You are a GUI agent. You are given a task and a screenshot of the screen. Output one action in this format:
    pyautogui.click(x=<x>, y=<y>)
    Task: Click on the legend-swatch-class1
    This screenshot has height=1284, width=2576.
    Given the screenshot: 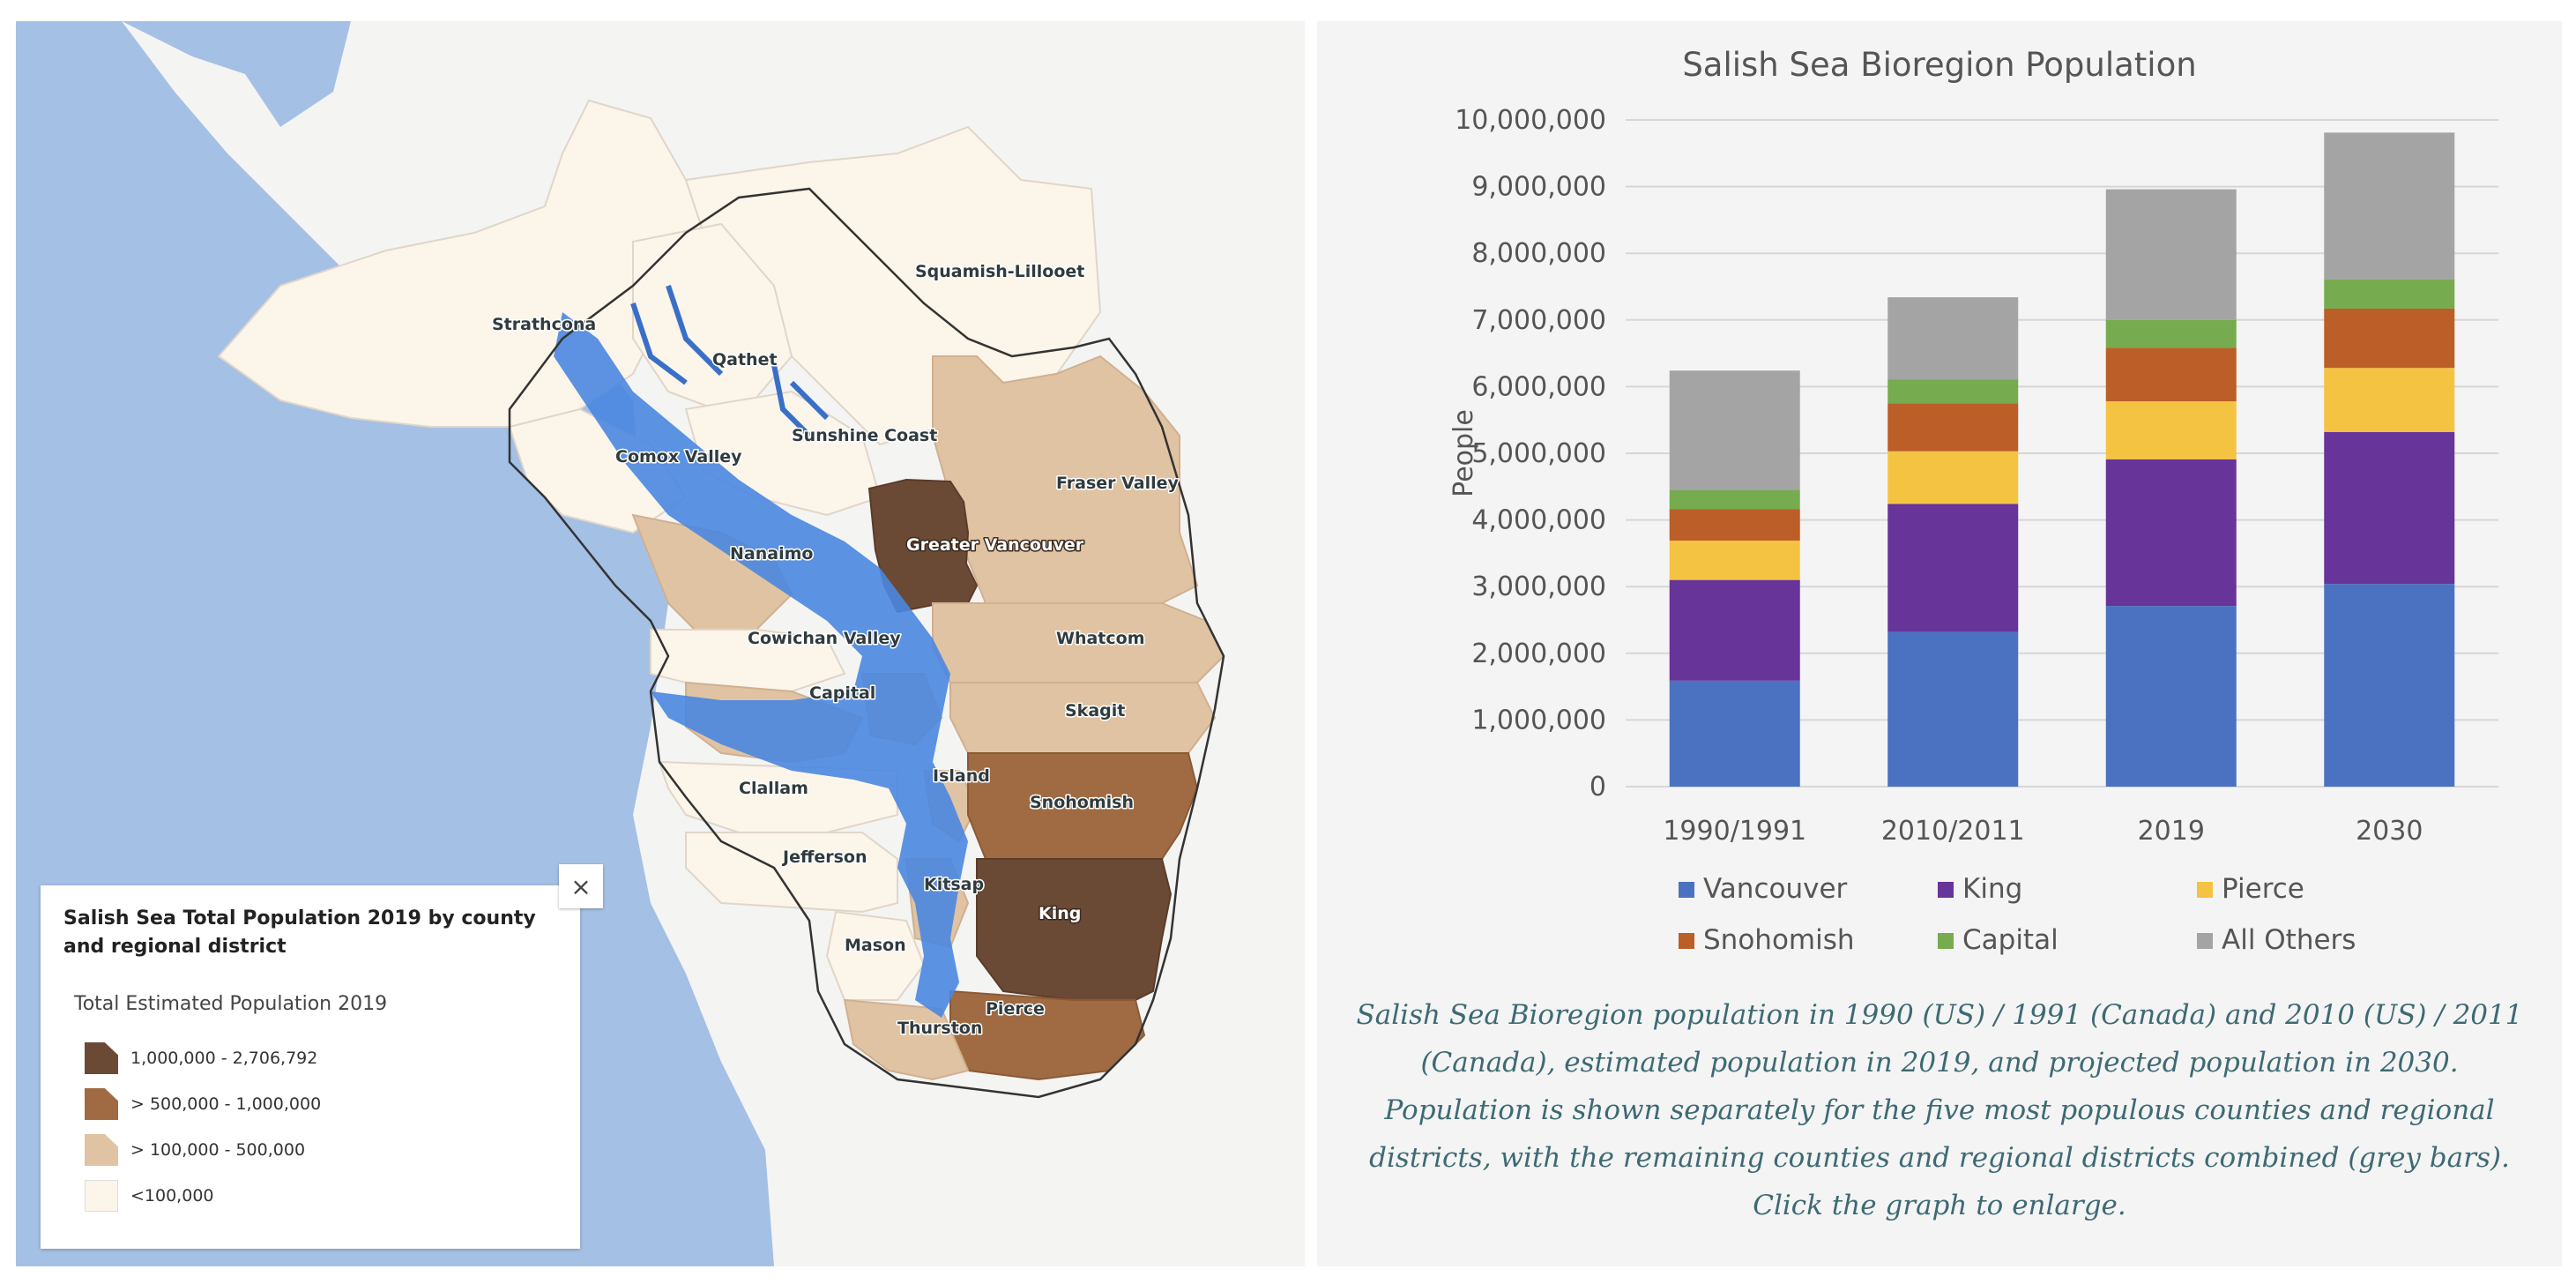 What is the action you would take?
    pyautogui.click(x=101, y=1058)
    